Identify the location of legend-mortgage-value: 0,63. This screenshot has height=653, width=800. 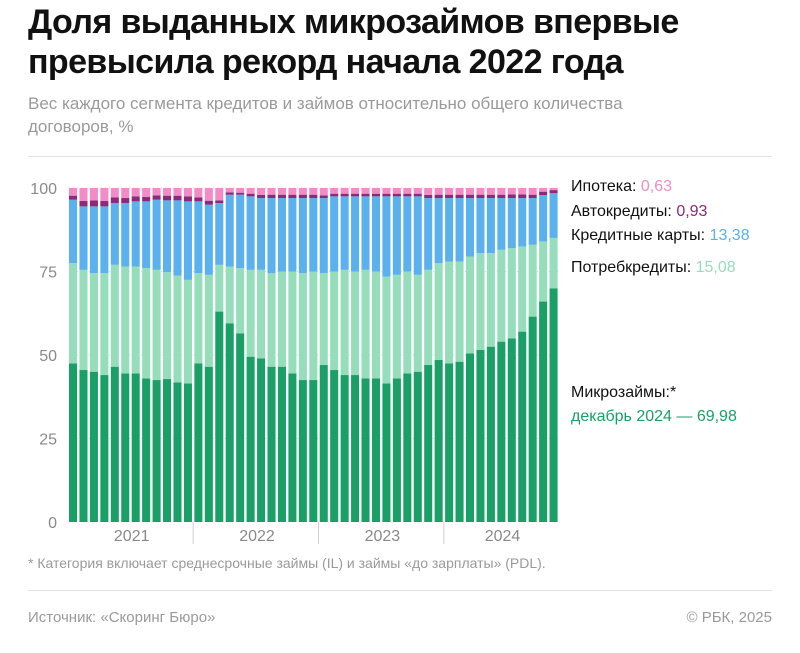
(656, 186).